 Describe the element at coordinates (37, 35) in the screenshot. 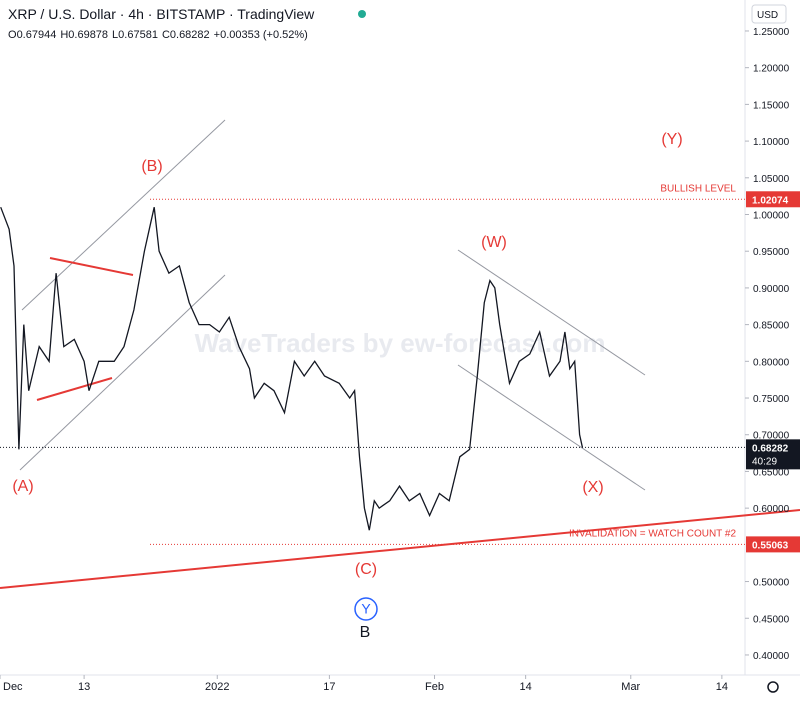

I see `ohlc-value: 0.67944` at that location.